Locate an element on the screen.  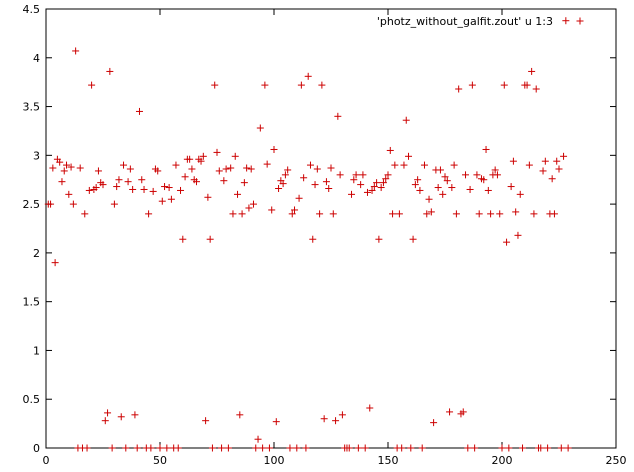
y-tick-label: 2.5 is located at coordinates (32, 204).